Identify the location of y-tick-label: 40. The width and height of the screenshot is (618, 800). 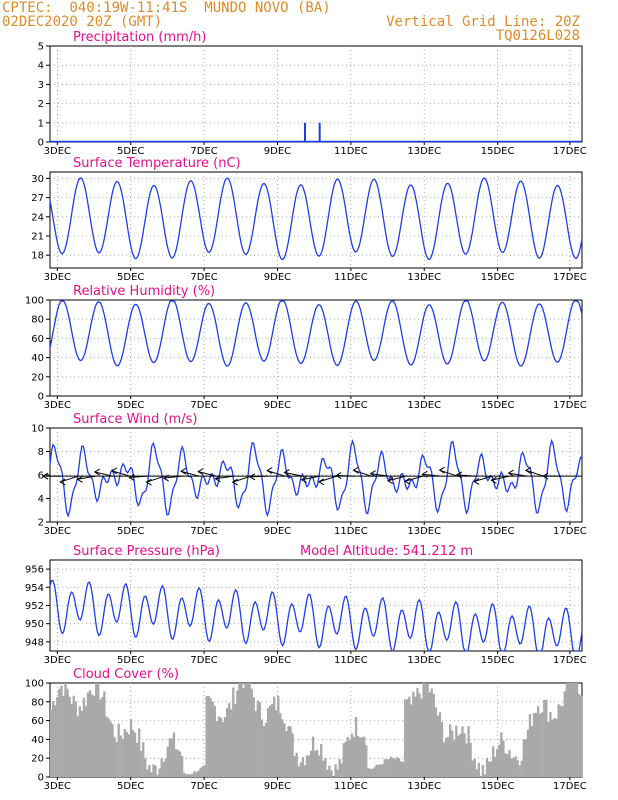
(37, 740).